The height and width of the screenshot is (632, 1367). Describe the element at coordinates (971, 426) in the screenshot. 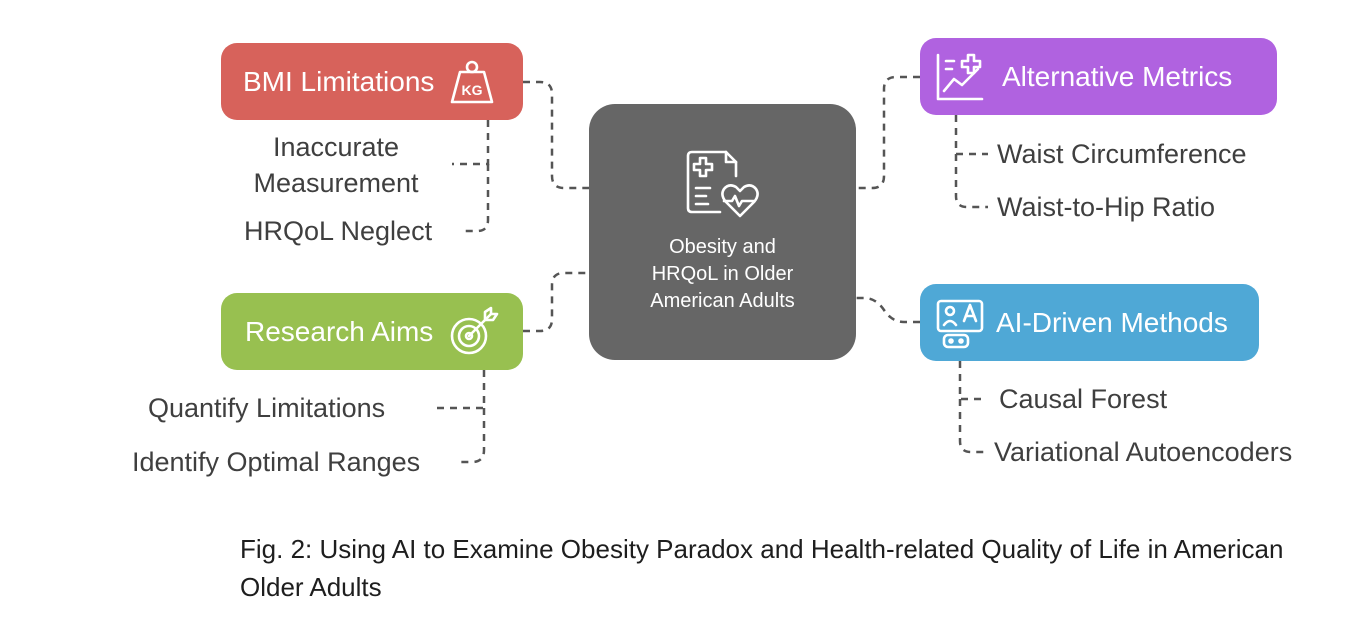

I see `connector-ai-vae` at that location.